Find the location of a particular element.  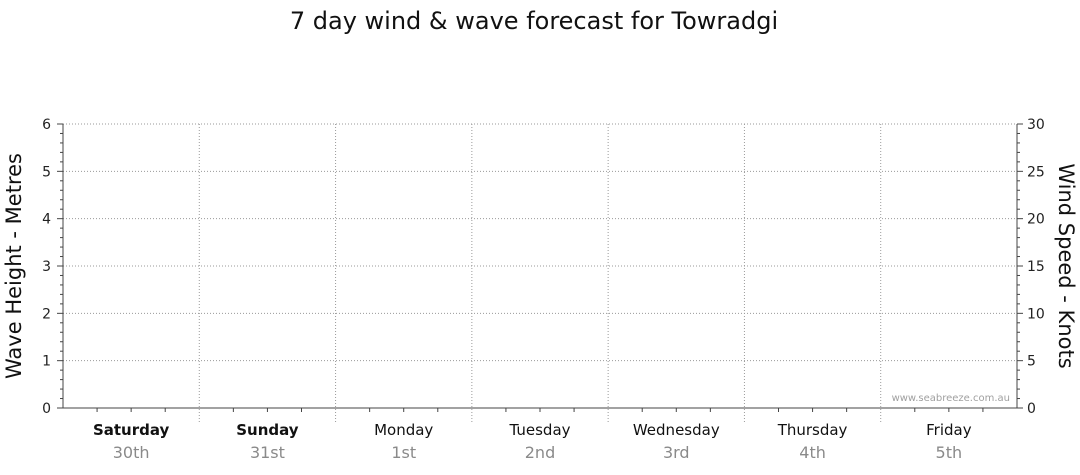

right-tick-label: 15 is located at coordinates (1036, 267).